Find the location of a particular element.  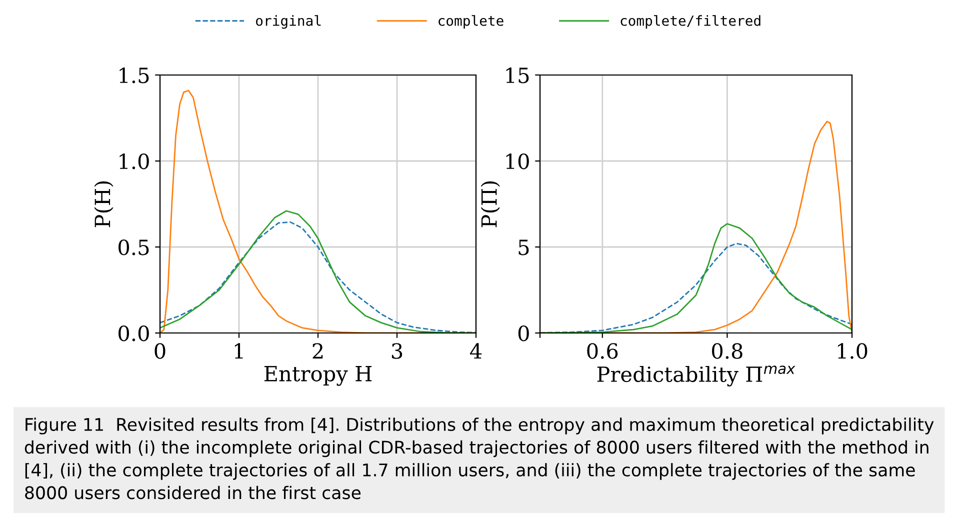

x-tick-label: 3 is located at coordinates (397, 351).